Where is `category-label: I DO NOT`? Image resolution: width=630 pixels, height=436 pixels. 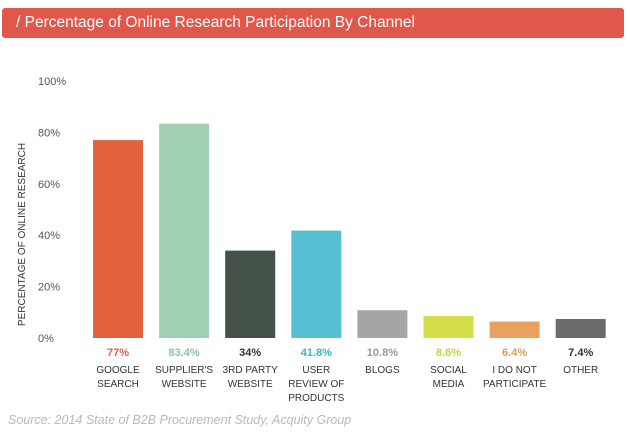 category-label: I DO NOT is located at coordinates (514, 370).